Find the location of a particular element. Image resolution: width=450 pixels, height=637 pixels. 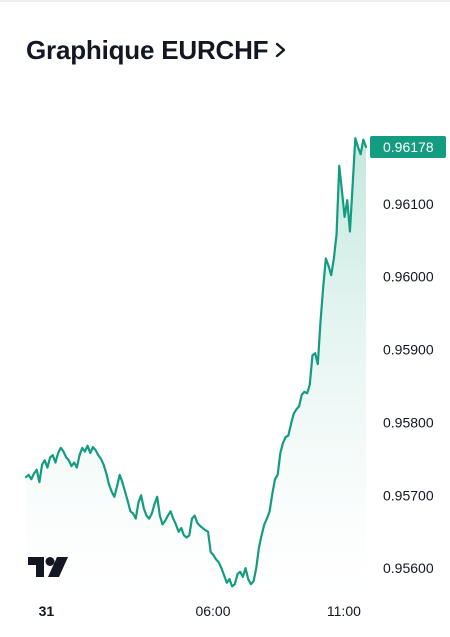

y-tick-label: 0.96100 is located at coordinates (408, 204).